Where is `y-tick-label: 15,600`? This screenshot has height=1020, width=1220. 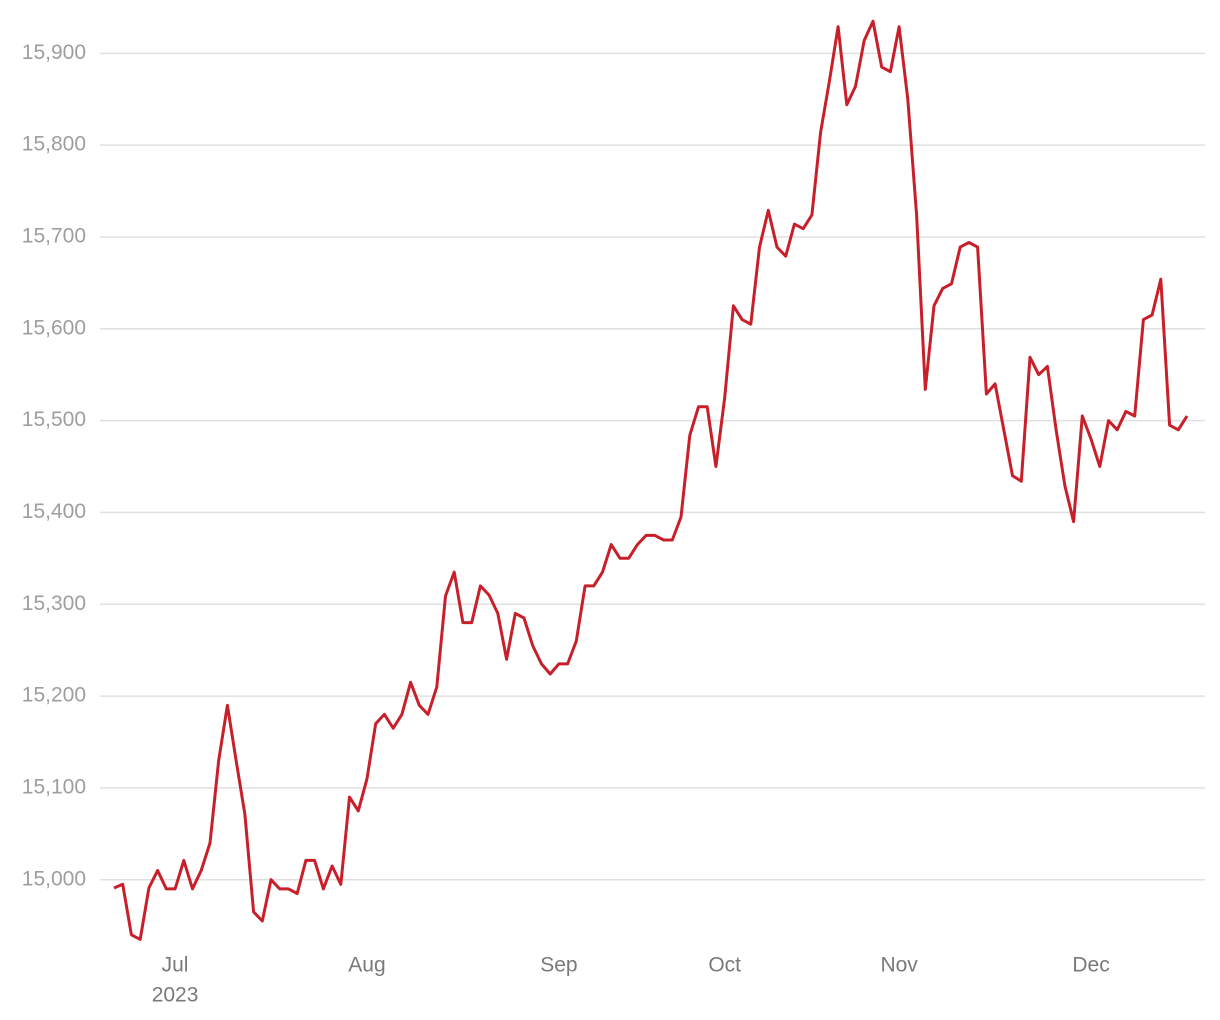 y-tick-label: 15,600 is located at coordinates (54, 327).